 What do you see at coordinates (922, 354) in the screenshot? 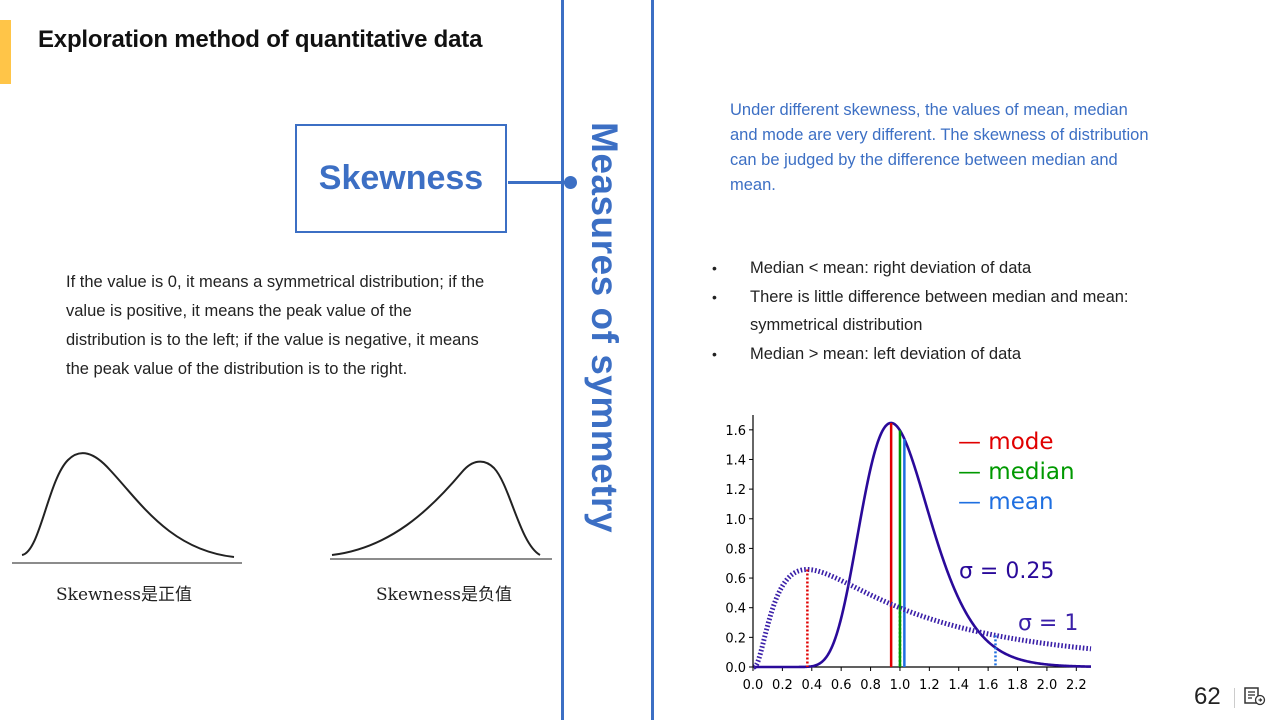
I see `list-item: • Median > mean: left deviation of data` at bounding box center [922, 354].